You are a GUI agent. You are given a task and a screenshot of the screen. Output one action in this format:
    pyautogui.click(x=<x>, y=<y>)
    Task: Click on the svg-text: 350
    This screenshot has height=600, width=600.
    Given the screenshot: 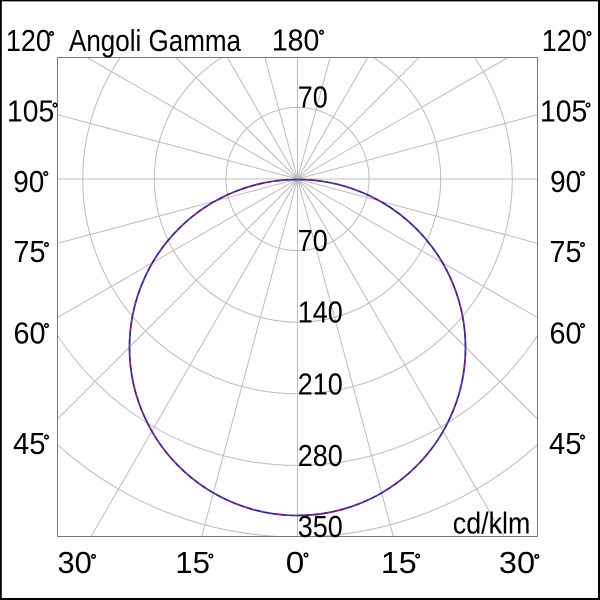 What is the action you would take?
    pyautogui.click(x=320, y=526)
    